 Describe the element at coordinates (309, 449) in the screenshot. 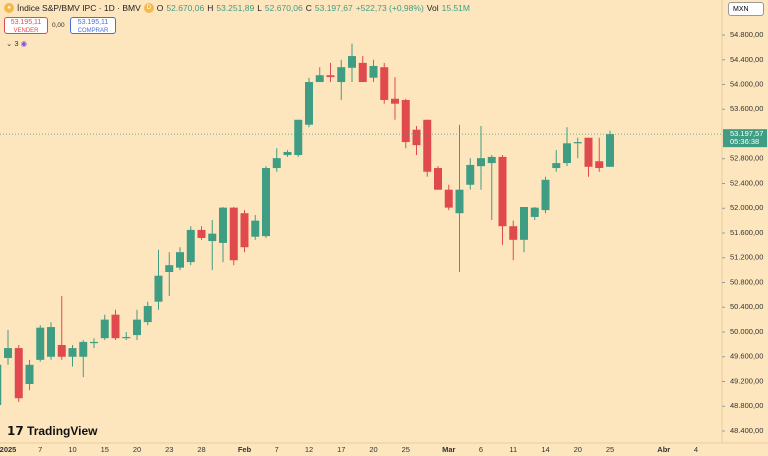

I see `x-tick-label: 12` at that location.